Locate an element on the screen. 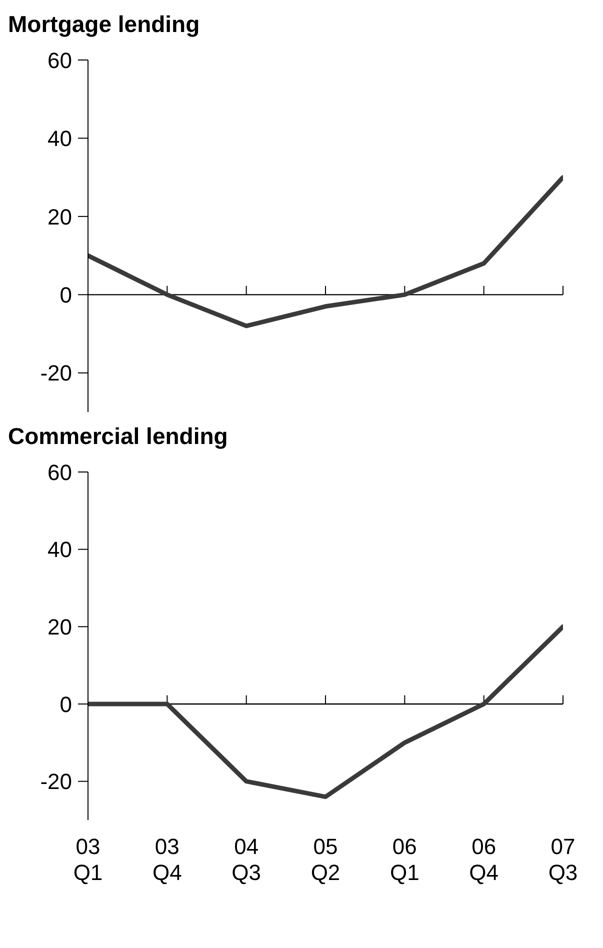 The image size is (603, 948). x-tick-label: 06 Q4 is located at coordinates (484, 859).